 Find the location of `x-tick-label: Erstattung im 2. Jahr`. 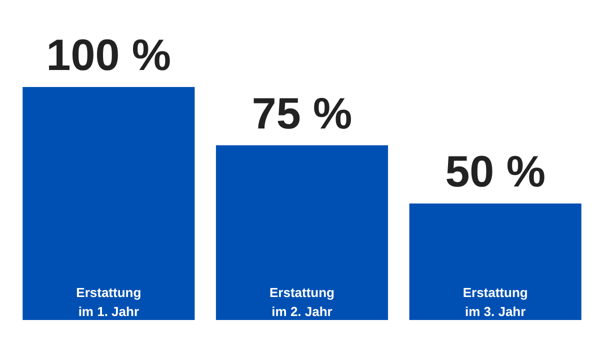

x-tick-label: Erstattung im 2. Jahr is located at coordinates (302, 302).